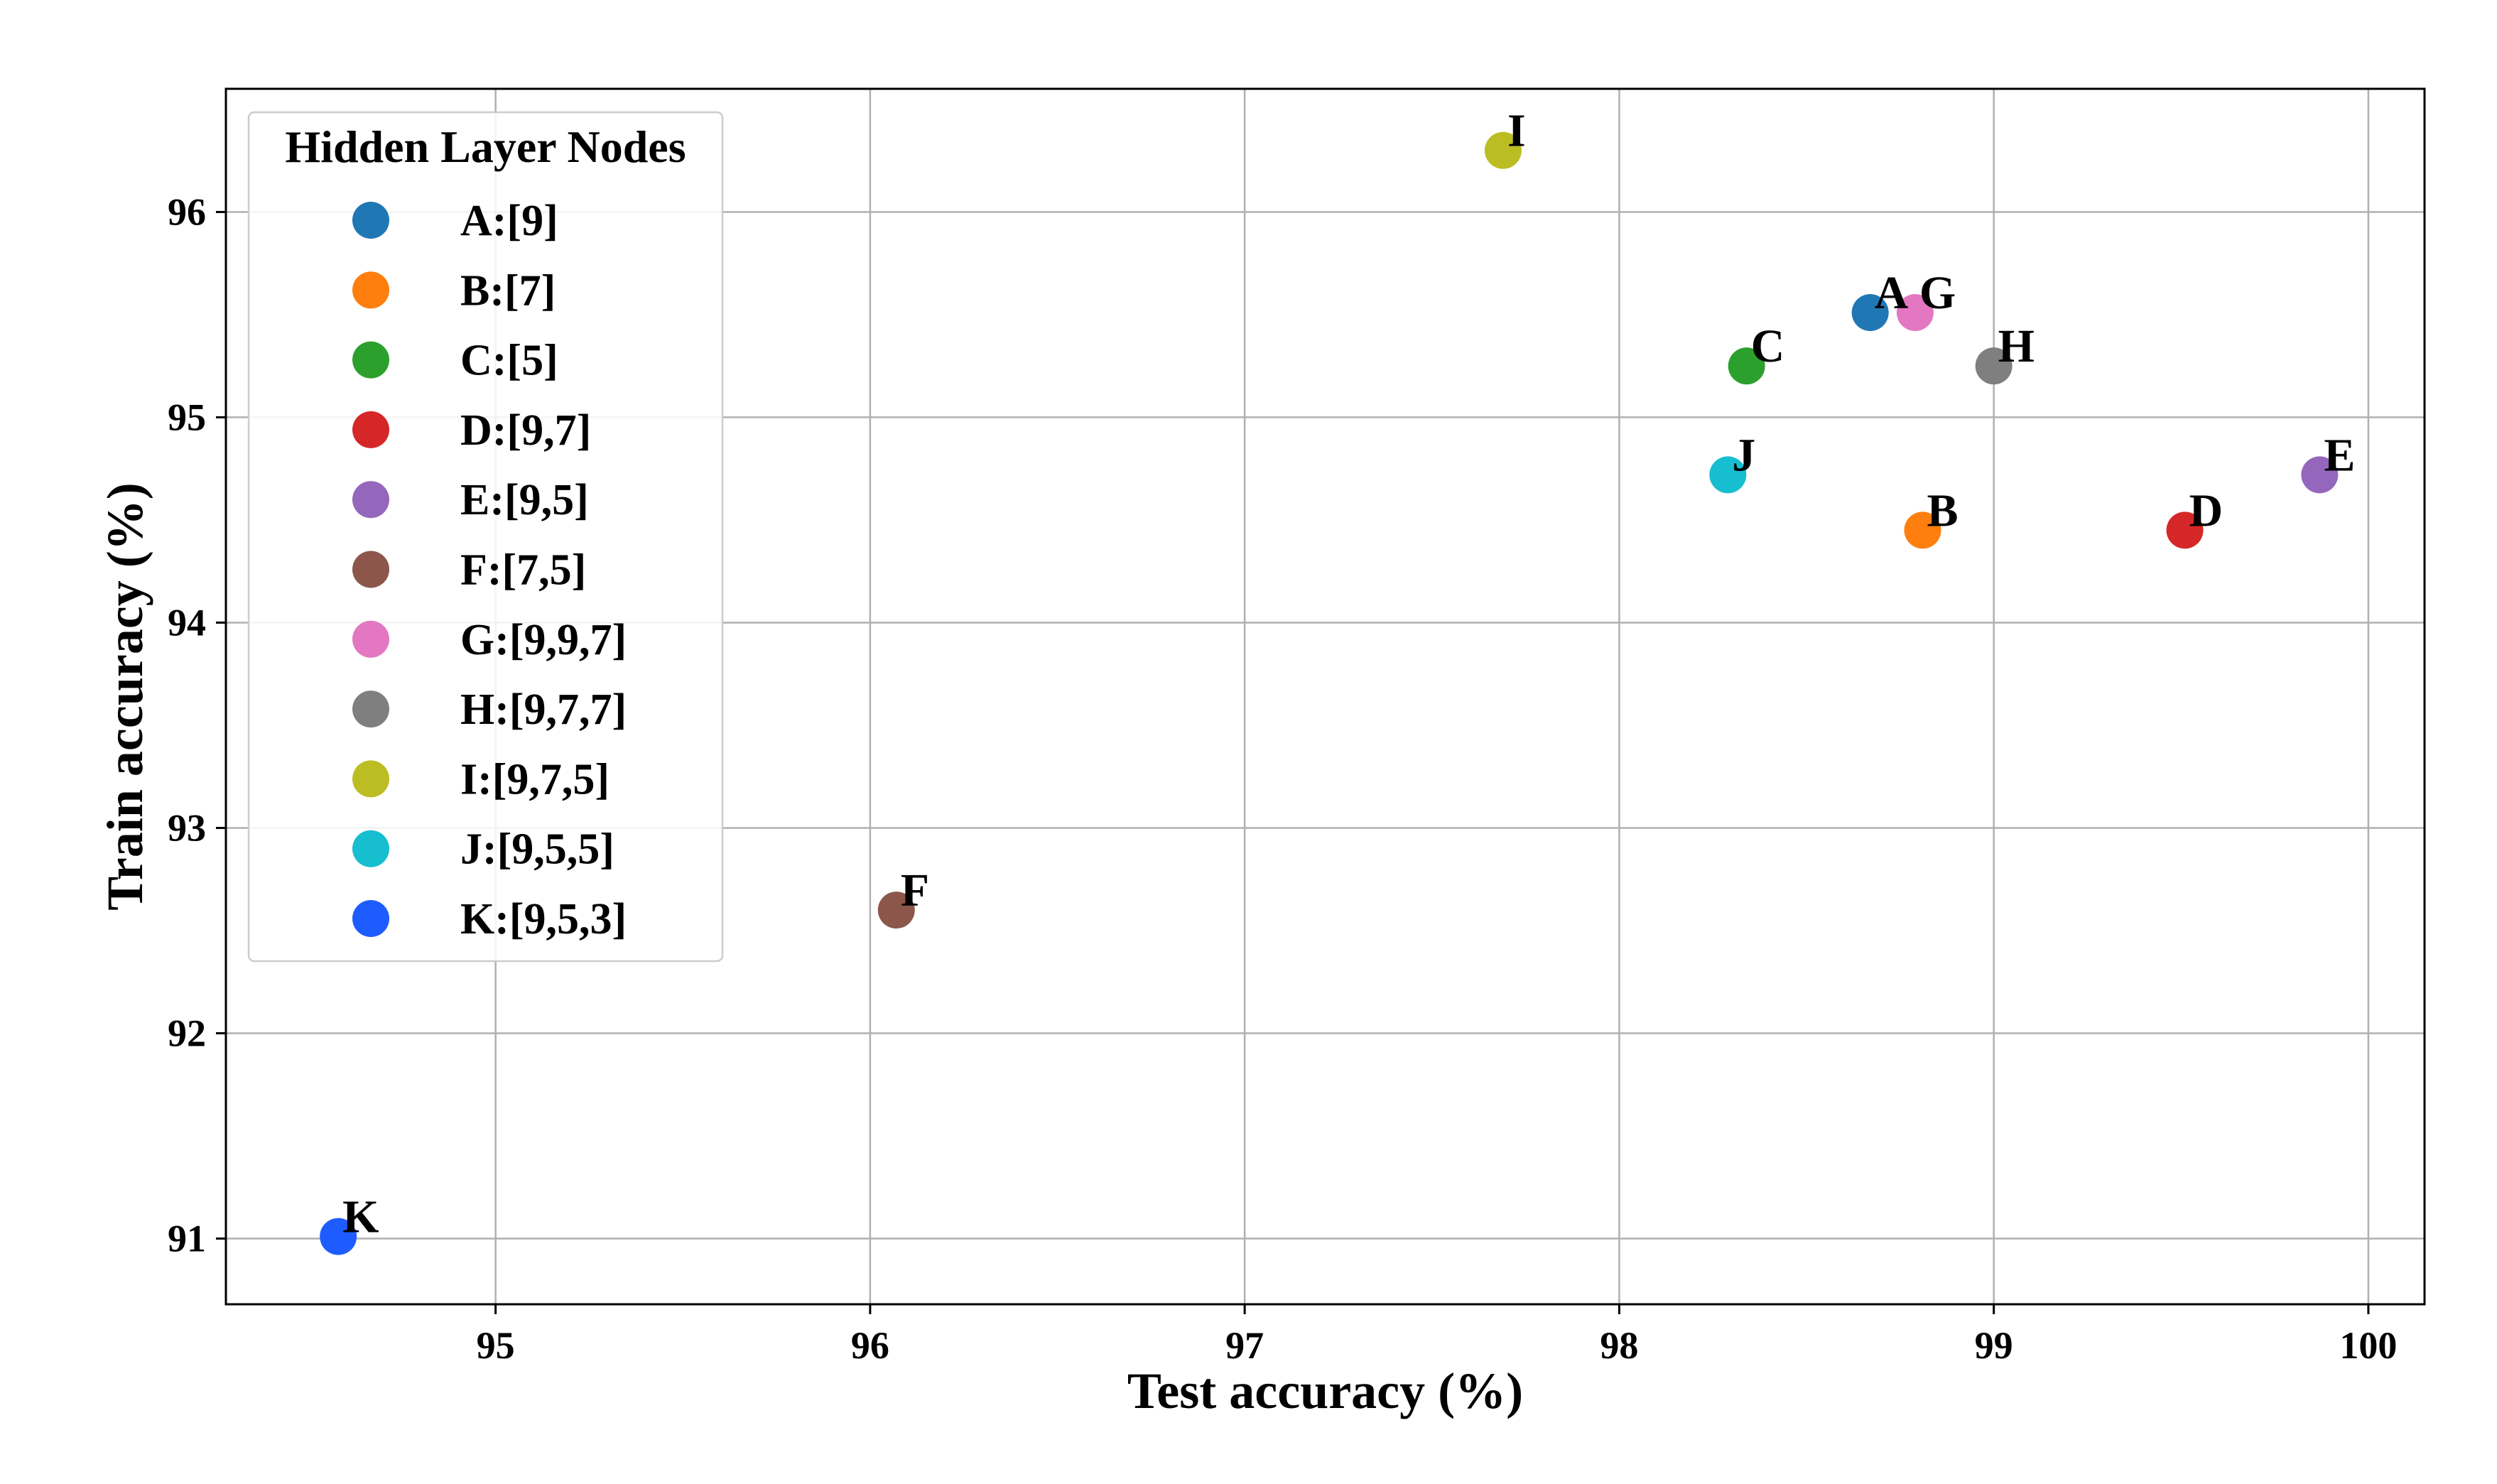  I want to click on x-tick-label: 100, so click(2368, 1345).